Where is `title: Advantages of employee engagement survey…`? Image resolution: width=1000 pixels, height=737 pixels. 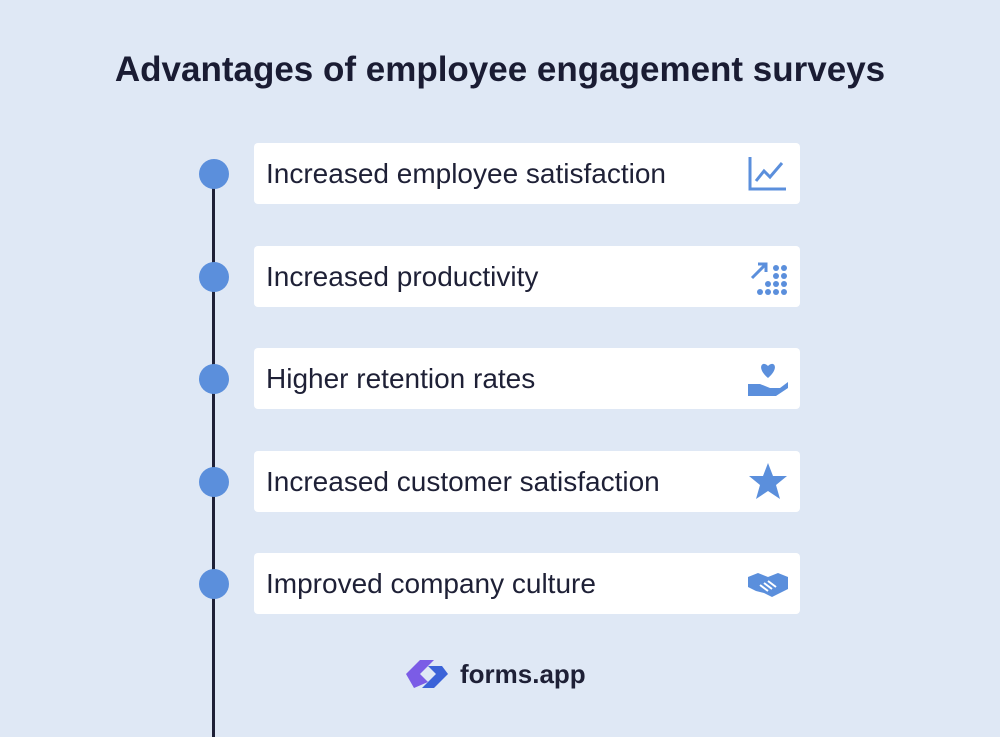
title: Advantages of employee engagement survey… is located at coordinates (500, 69).